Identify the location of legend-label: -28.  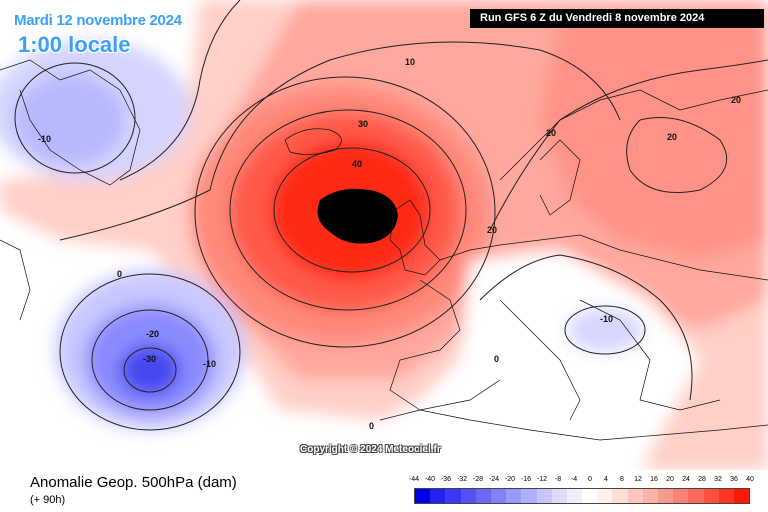
(478, 479).